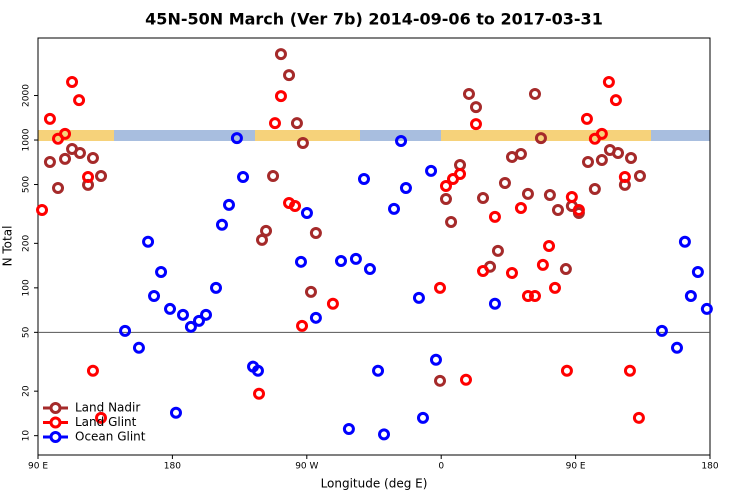 This screenshot has height=500, width=750. Describe the element at coordinates (55, 437) in the screenshot. I see `legend-marker` at that location.